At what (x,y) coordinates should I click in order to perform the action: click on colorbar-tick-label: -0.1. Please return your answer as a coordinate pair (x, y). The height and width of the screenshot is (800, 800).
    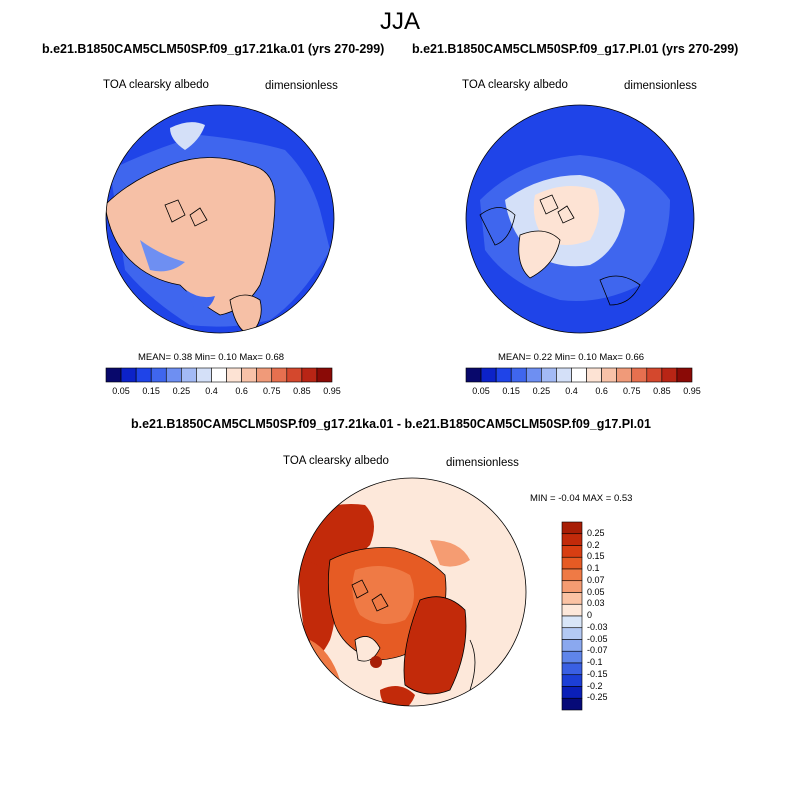
    Looking at the image, I should click on (595, 662).